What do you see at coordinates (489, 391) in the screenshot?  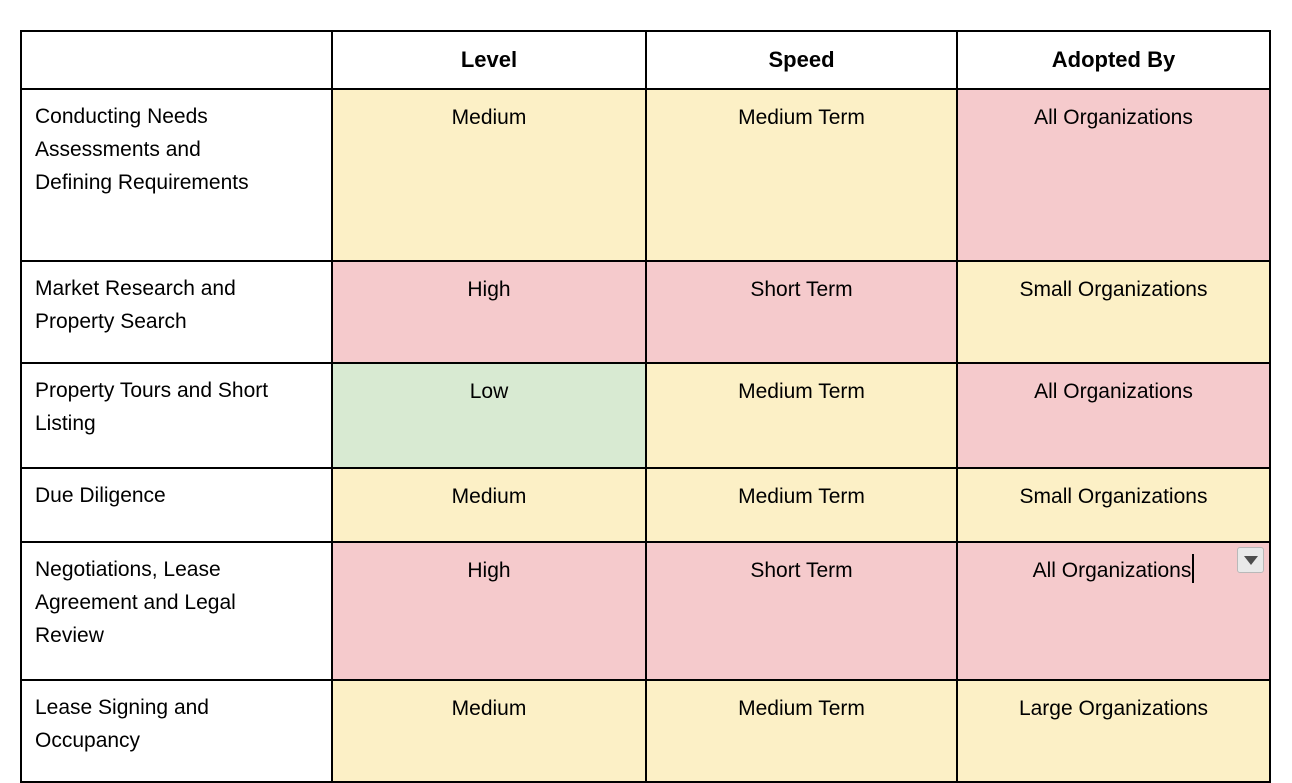 I see `cell-text: Low` at bounding box center [489, 391].